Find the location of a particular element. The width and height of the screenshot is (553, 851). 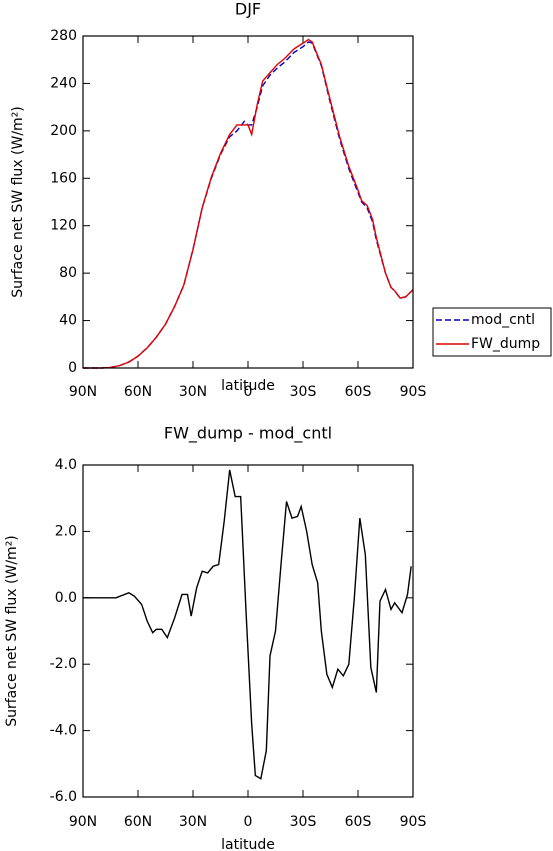

y-tick-label: 280 is located at coordinates (63, 36).